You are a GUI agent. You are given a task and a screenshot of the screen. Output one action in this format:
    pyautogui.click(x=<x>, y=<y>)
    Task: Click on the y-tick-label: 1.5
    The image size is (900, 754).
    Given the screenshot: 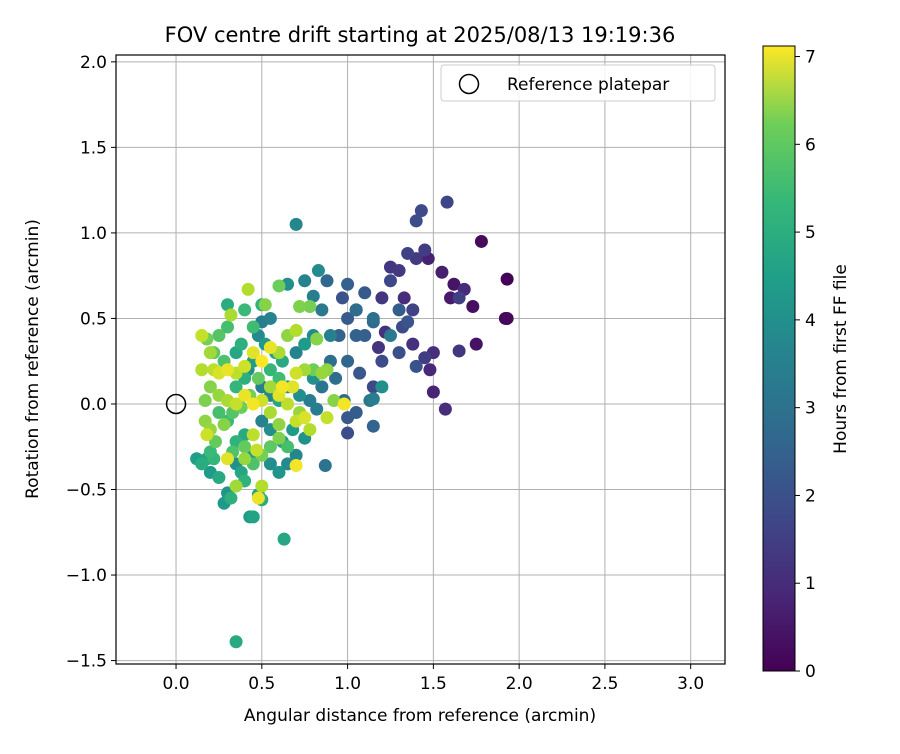 What is the action you would take?
    pyautogui.click(x=93, y=148)
    